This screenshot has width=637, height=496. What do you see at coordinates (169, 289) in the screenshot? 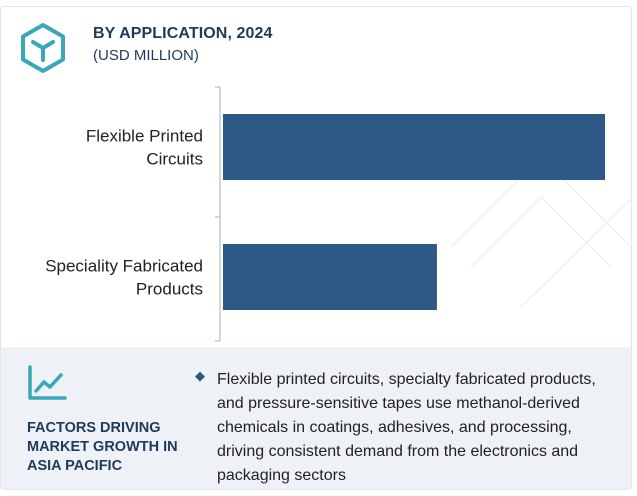
I see `category-label: Products` at bounding box center [169, 289].